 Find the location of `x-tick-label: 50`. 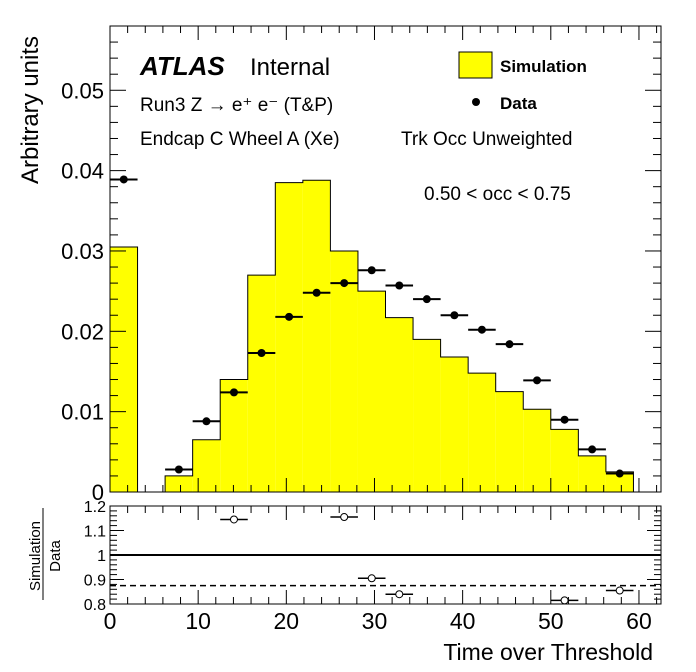

x-tick-label: 50 is located at coordinates (551, 621).